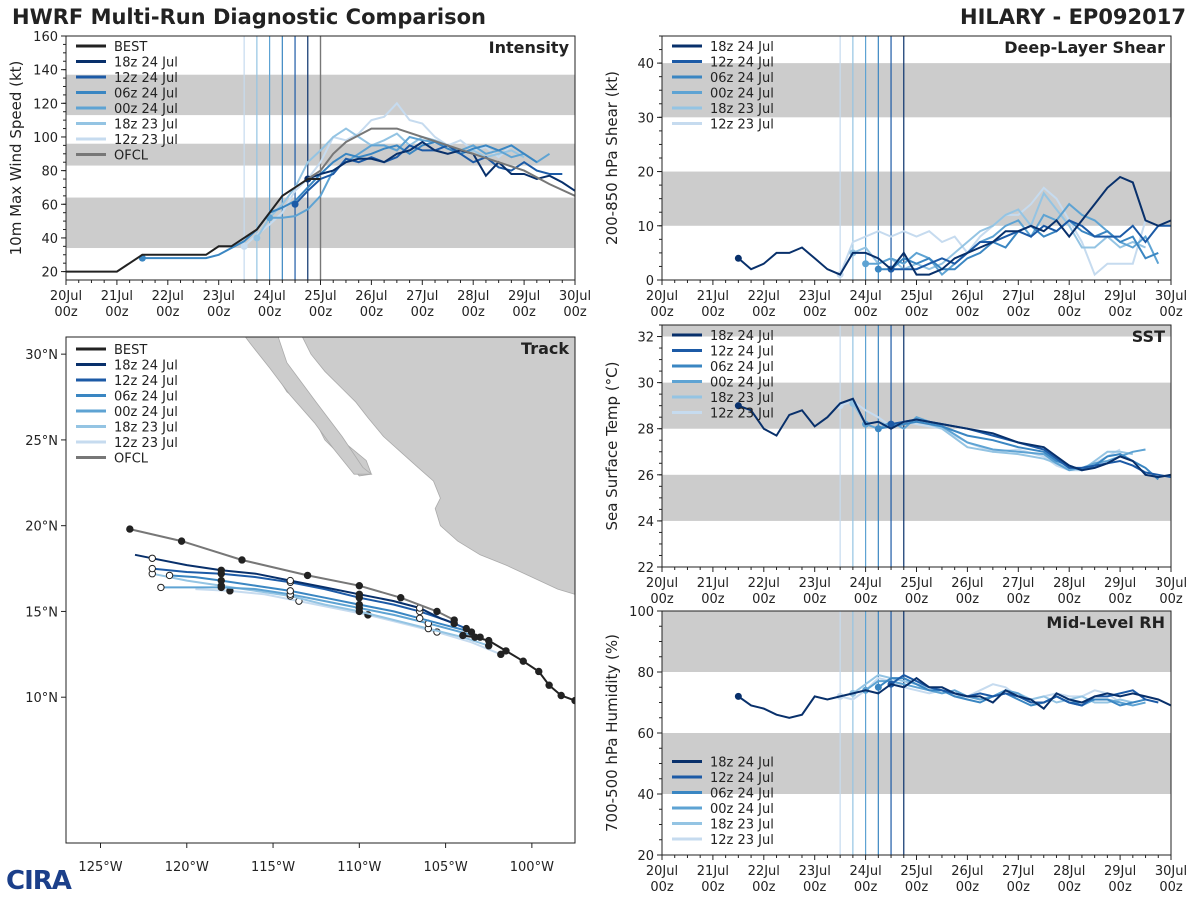 The width and height of the screenshot is (1200, 900). Describe the element at coordinates (742, 109) in the screenshot. I see `legend-label-shear-18z-23-jul: 18z 23 Jul` at that location.